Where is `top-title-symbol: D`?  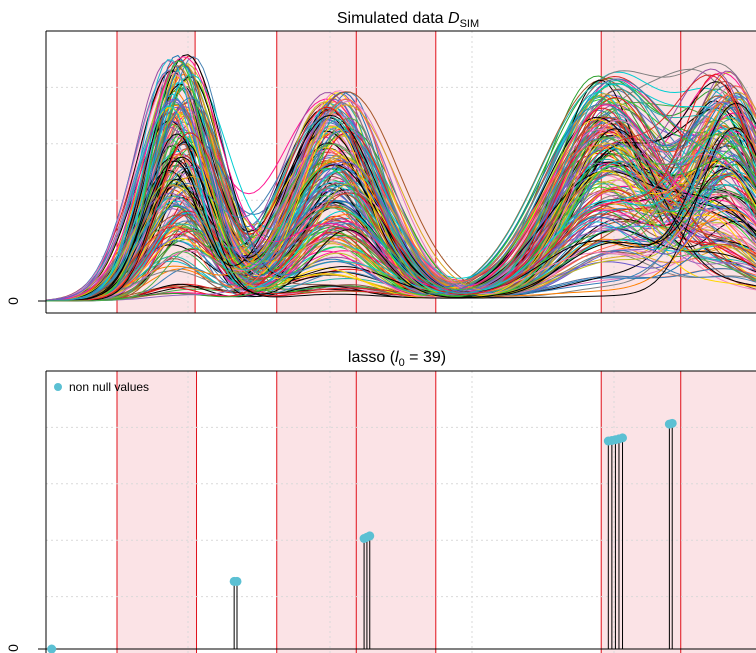
top-title-symbol: D is located at coordinates (454, 18).